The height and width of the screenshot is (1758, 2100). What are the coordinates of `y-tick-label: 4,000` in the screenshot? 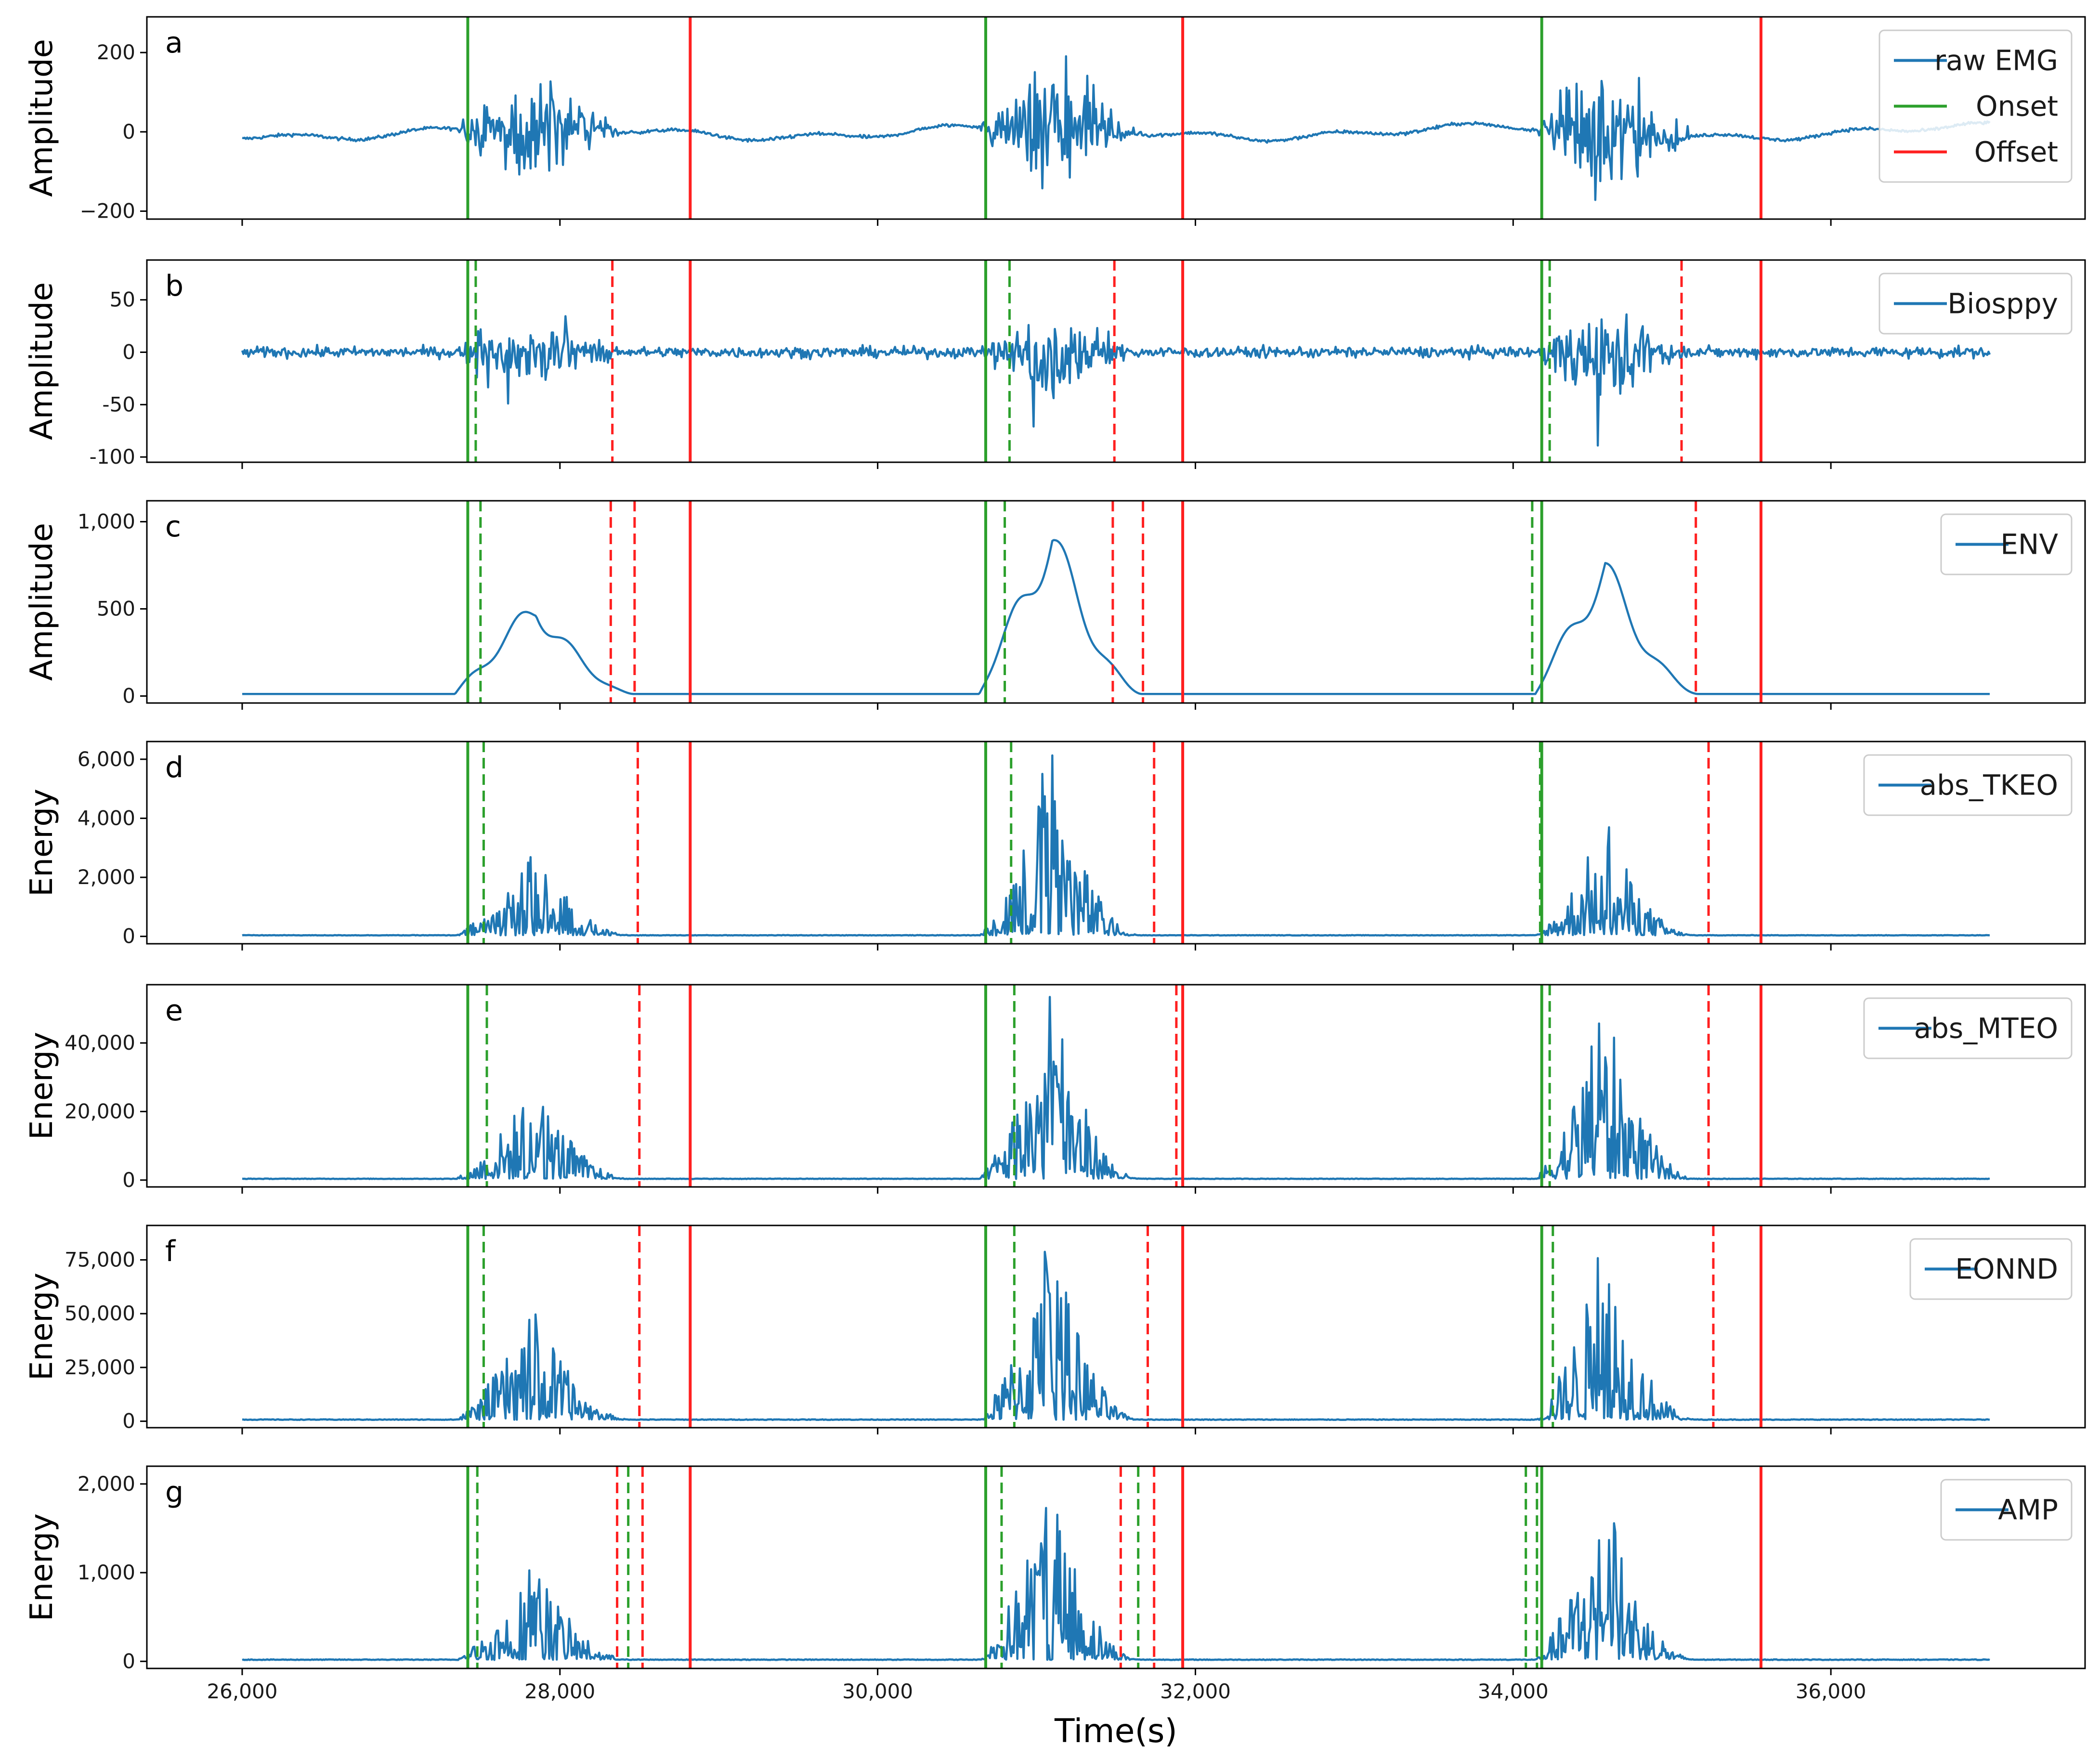 It's located at (106, 818).